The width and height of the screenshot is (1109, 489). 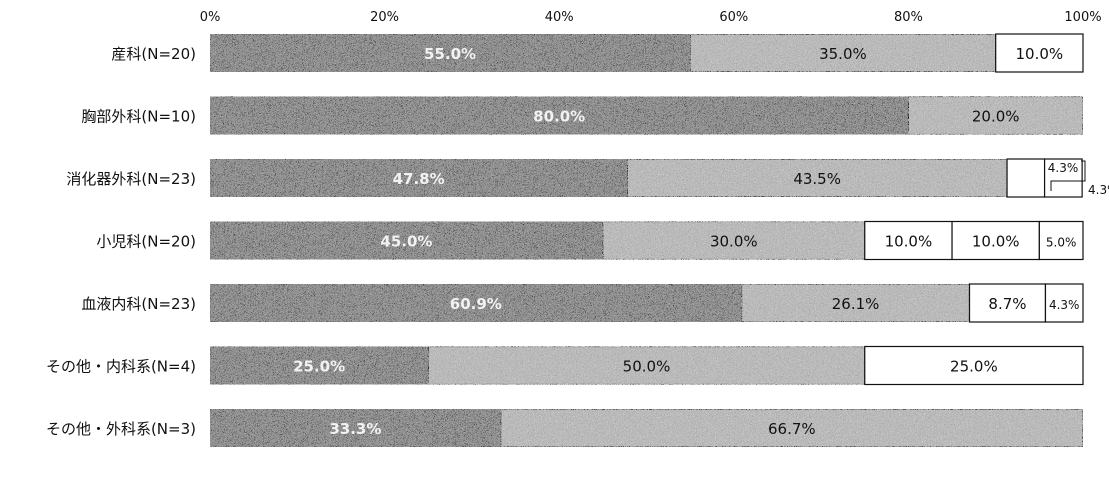 What do you see at coordinates (559, 117) in the screenshot?
I see `value-label: 80.0%` at bounding box center [559, 117].